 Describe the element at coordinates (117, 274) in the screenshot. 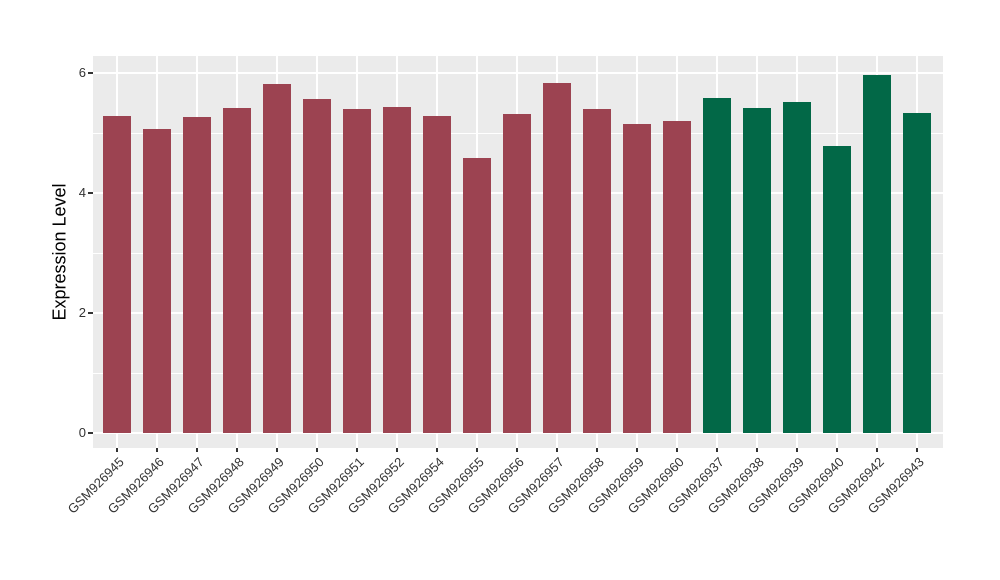

I see `bar-gsm926945` at that location.